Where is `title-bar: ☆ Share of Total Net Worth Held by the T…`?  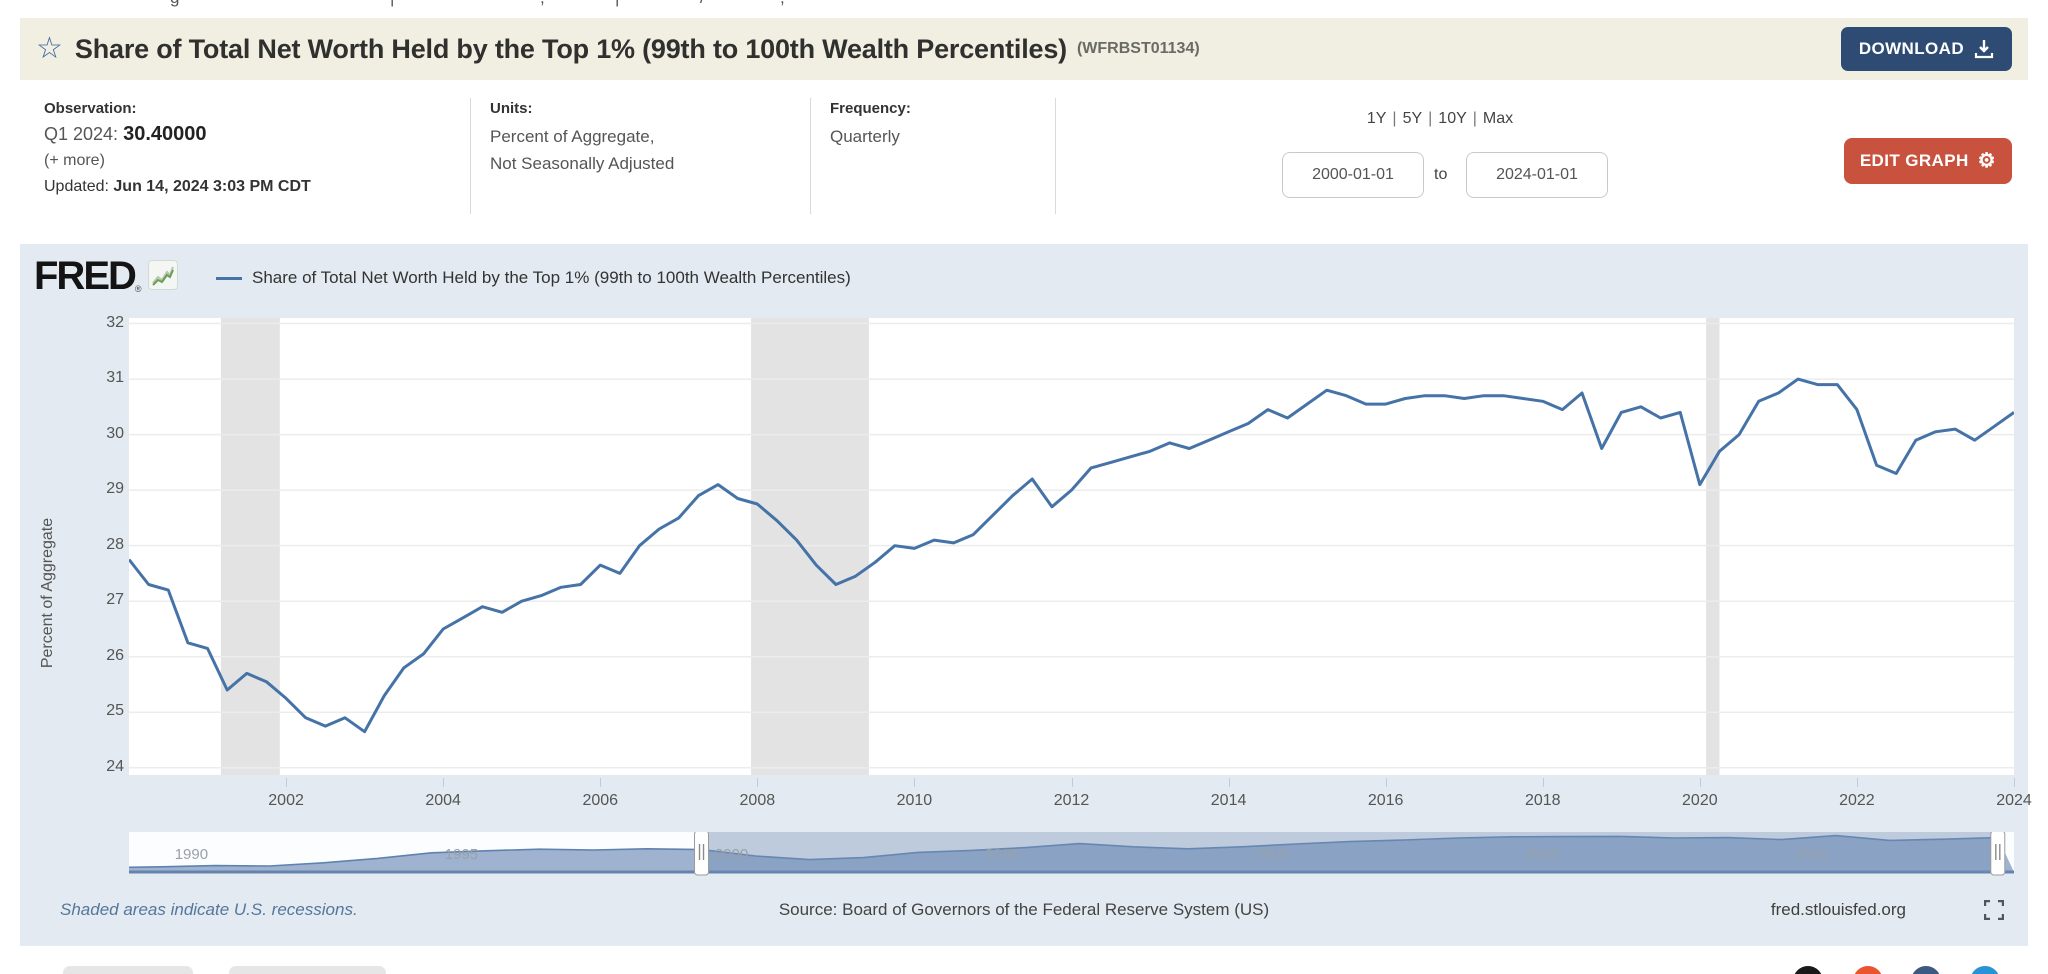
title-bar: ☆ Share of Total Net Worth Held by the T… is located at coordinates (1024, 49).